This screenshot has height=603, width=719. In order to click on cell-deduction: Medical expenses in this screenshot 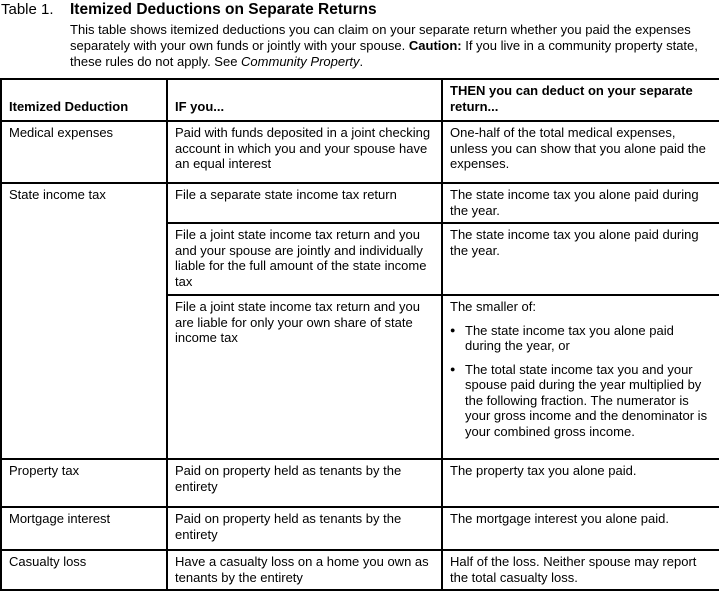, I will do `click(84, 152)`.